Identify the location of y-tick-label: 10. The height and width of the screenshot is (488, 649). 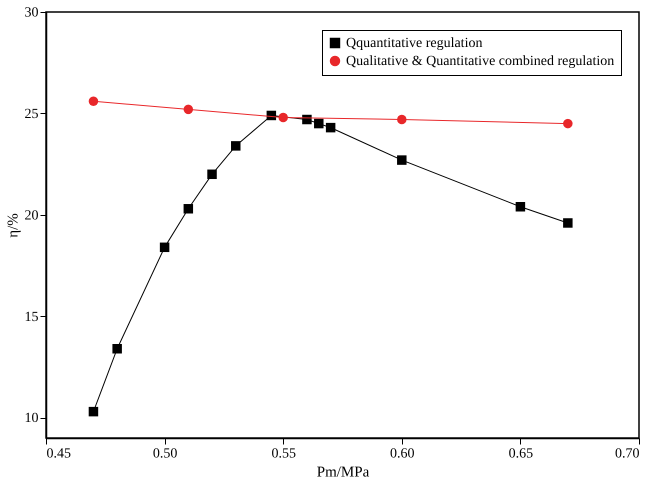
(31, 418).